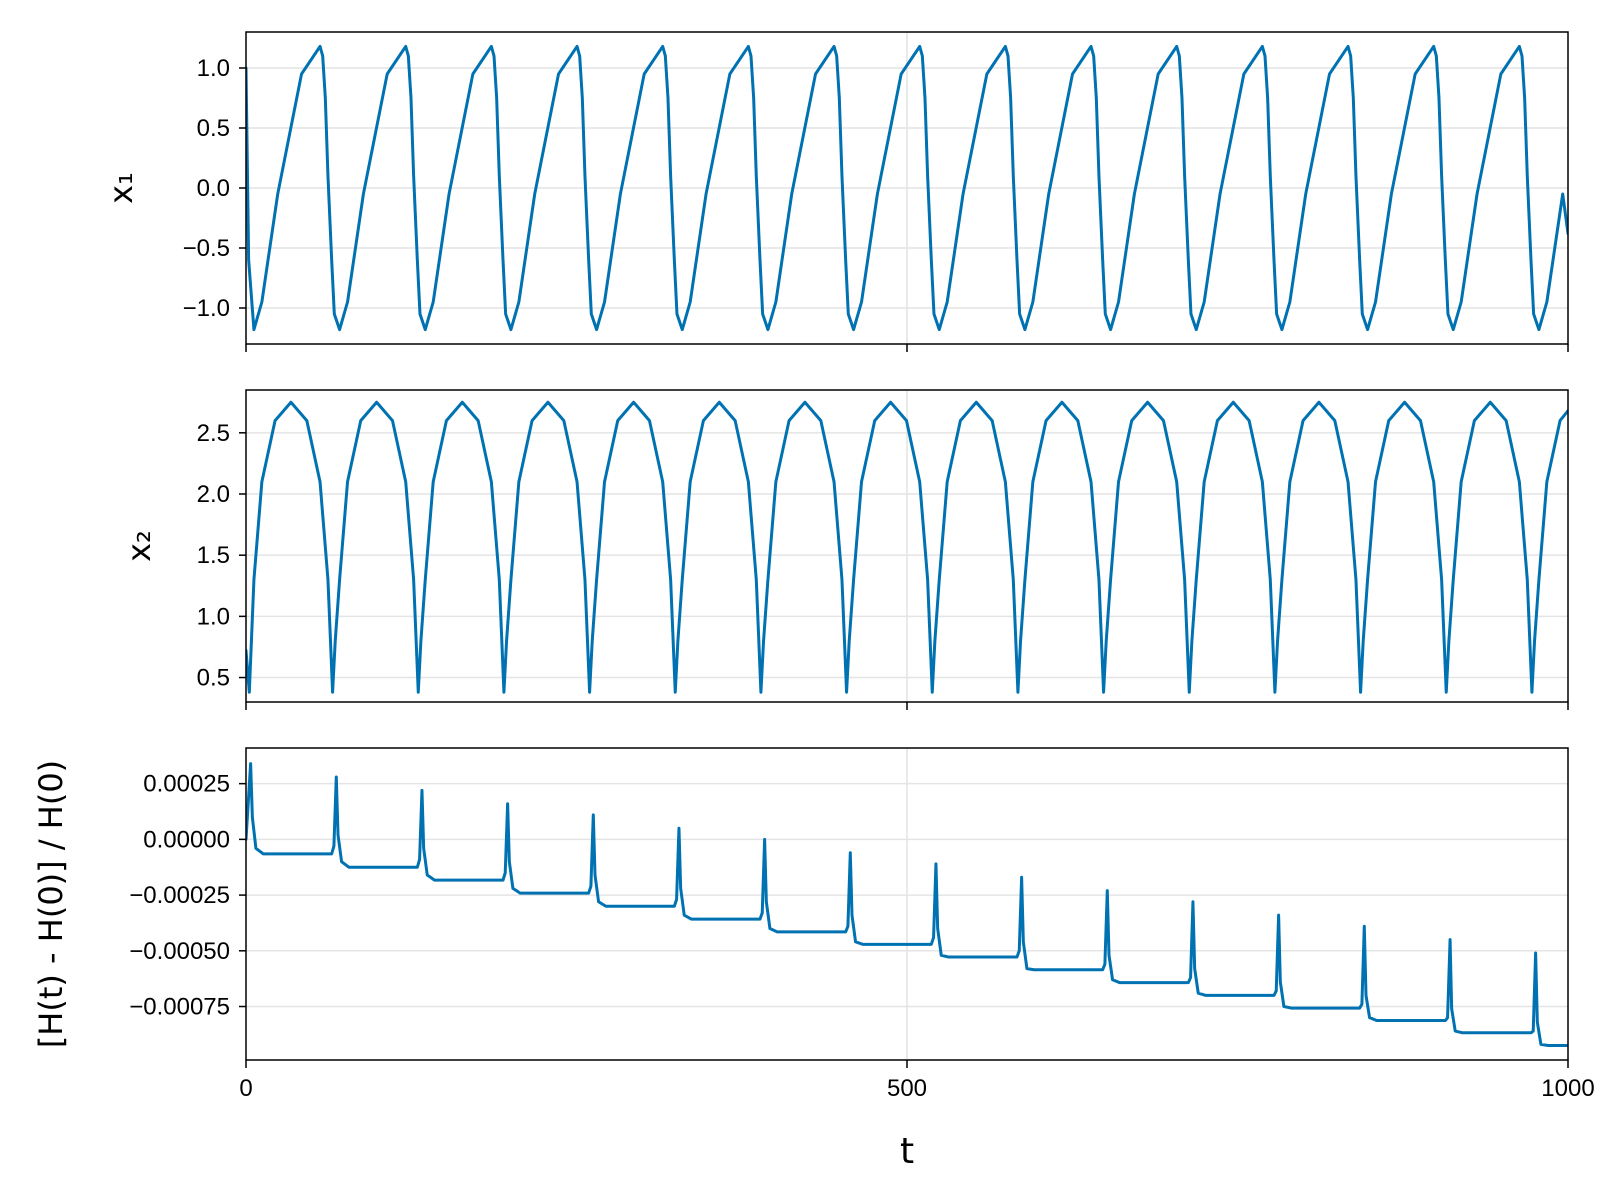 Image resolution: width=1600 pixels, height=1200 pixels. What do you see at coordinates (907, 1088) in the screenshot?
I see `x-tick-label: 500` at bounding box center [907, 1088].